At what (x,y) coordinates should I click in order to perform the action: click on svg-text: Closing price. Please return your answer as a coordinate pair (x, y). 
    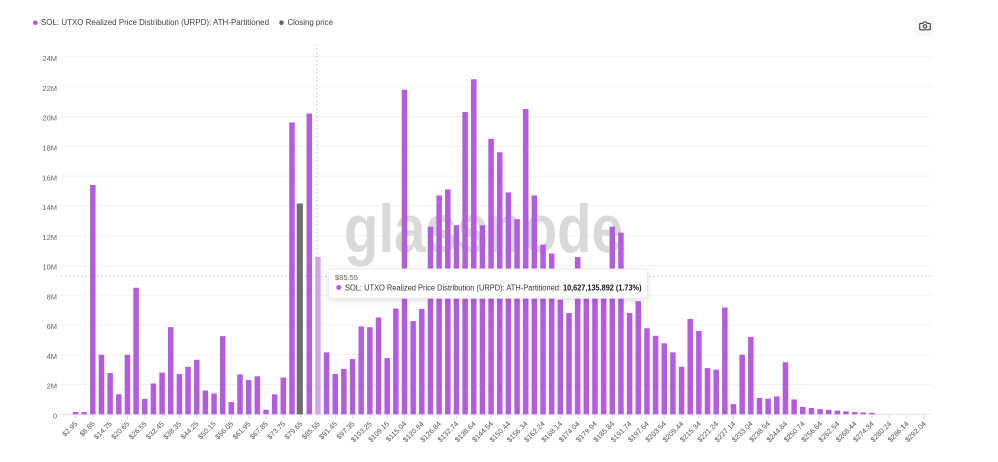
    Looking at the image, I should click on (311, 22).